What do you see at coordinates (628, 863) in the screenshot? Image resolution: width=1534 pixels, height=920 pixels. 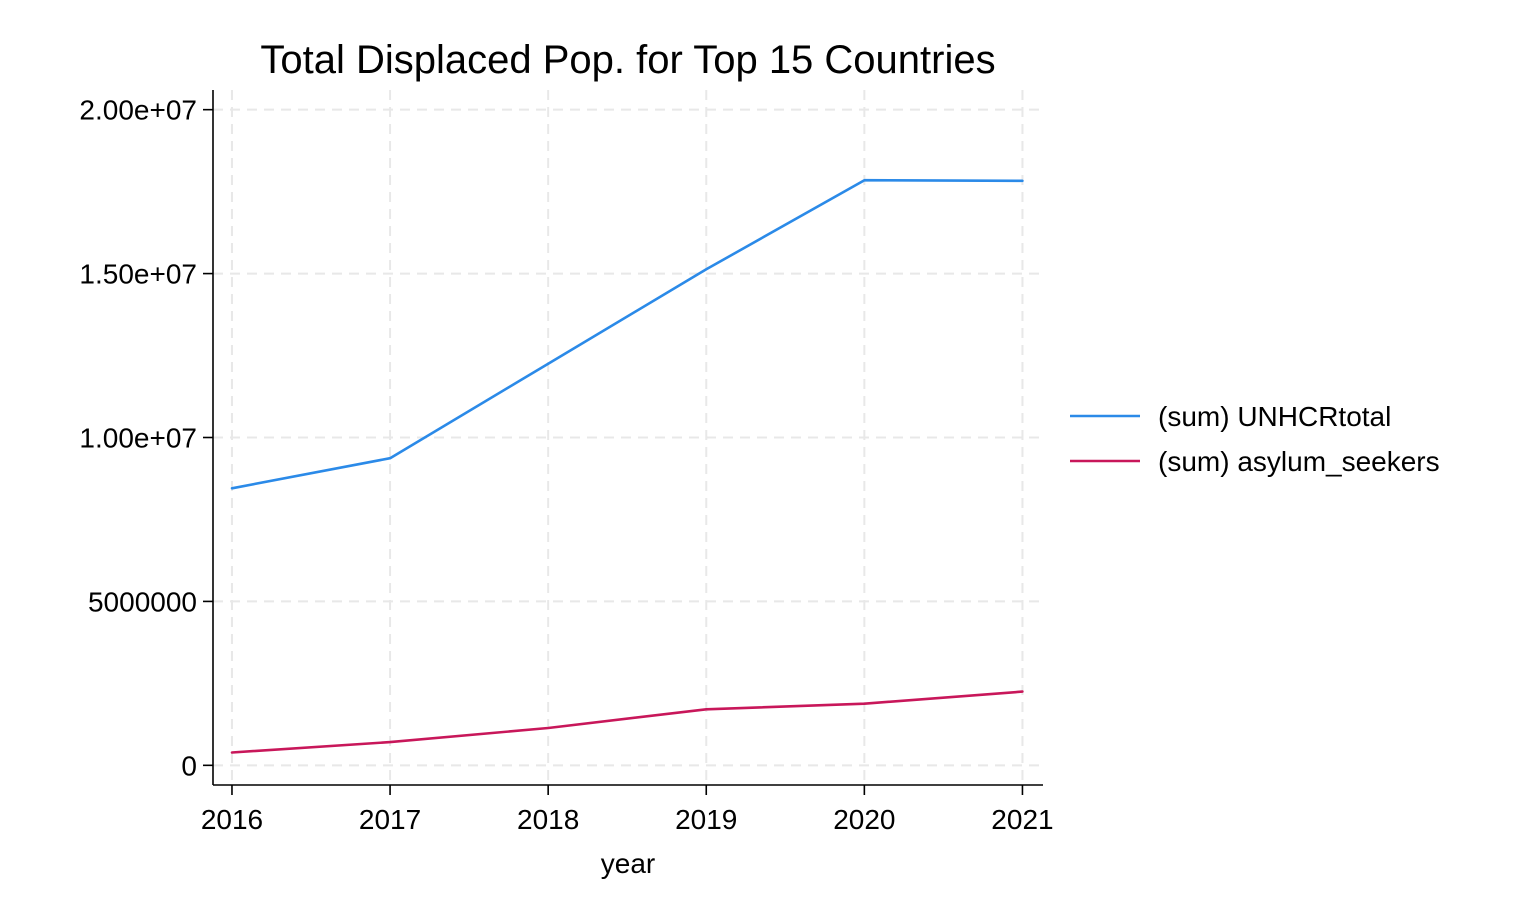 I see `x-axis-label: year` at bounding box center [628, 863].